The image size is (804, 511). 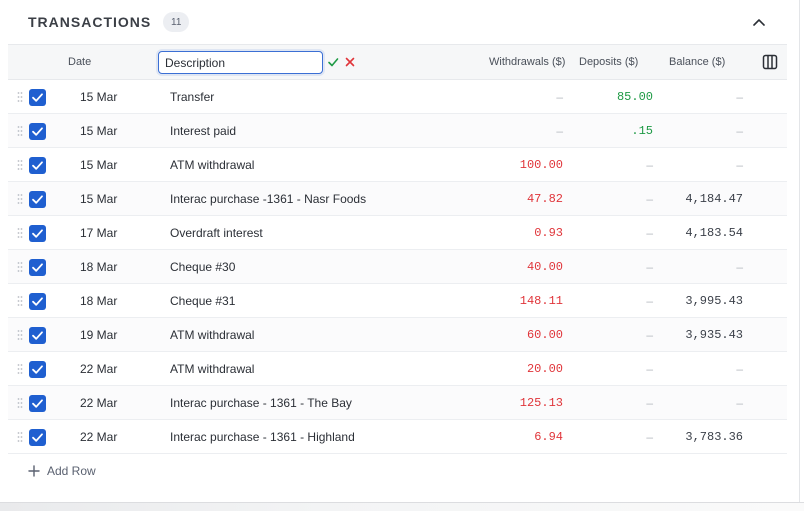 What do you see at coordinates (642, 130) in the screenshot?
I see `cell-deposit: .15` at bounding box center [642, 130].